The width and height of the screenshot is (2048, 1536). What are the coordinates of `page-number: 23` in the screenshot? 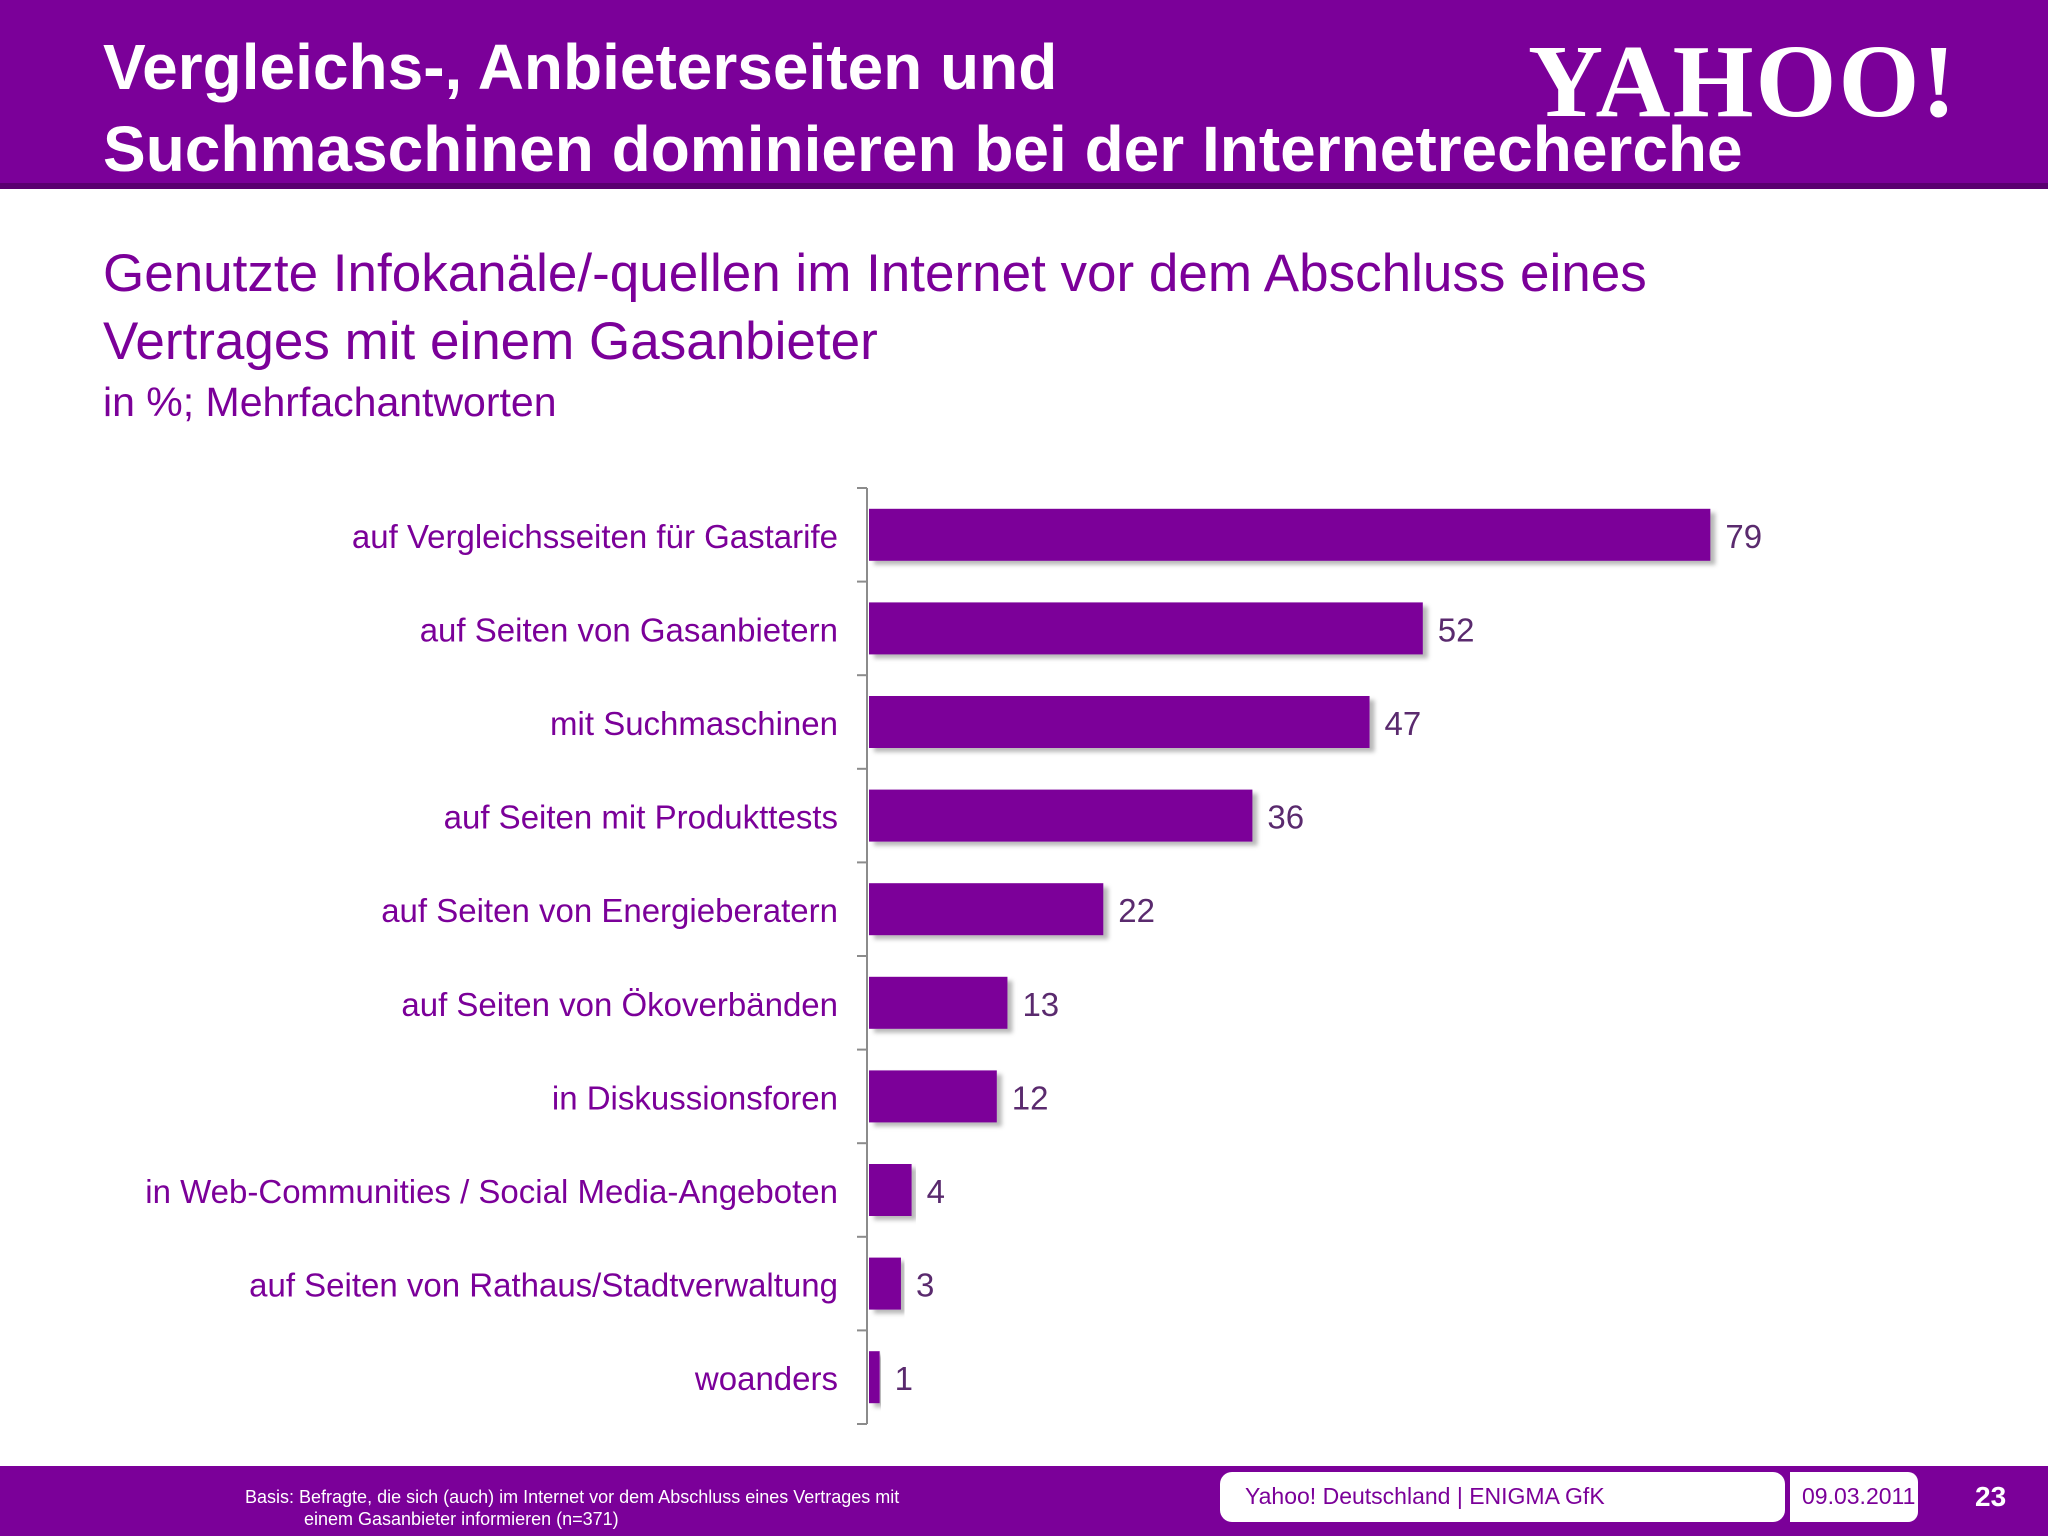 It's located at (1991, 1496).